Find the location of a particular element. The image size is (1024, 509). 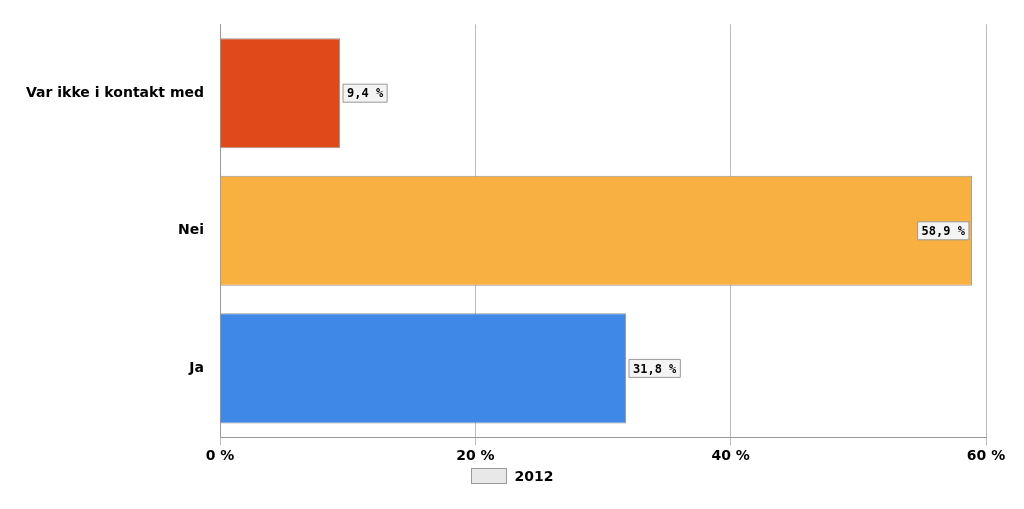

y-tick-label: Var ikke i kontakt med is located at coordinates (115, 91).